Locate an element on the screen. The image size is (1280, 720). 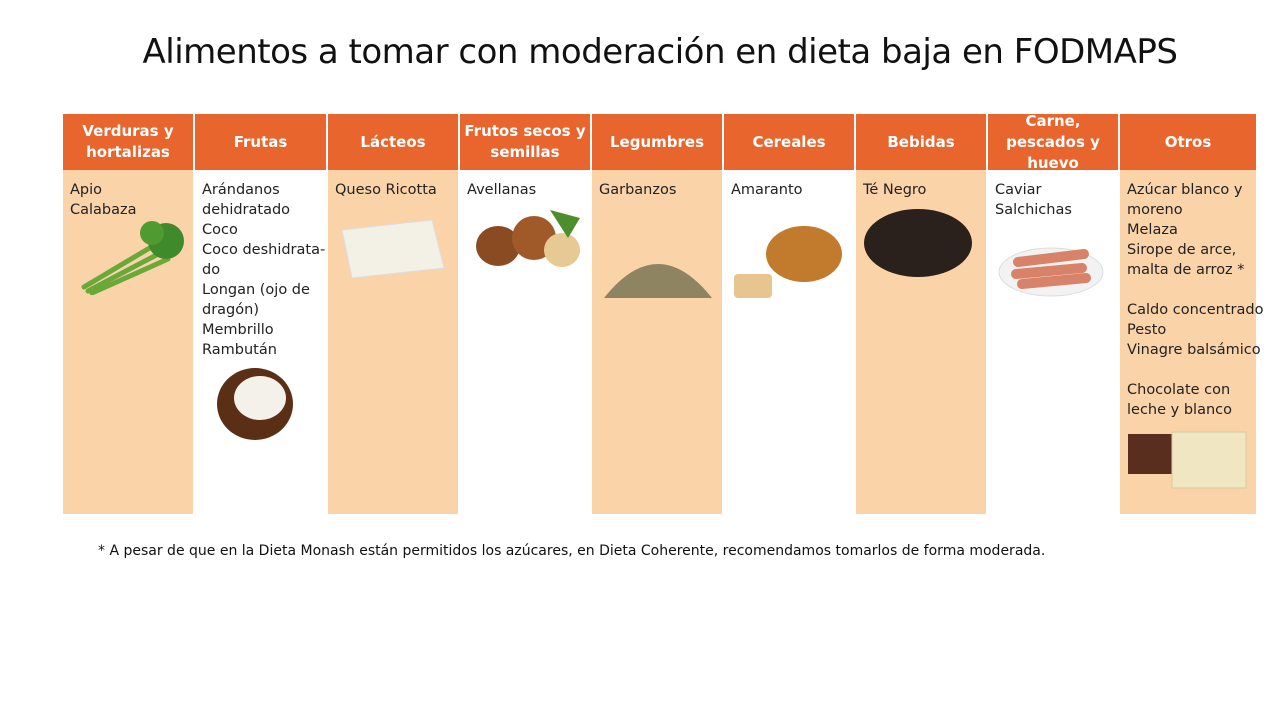
item: Garbanzos is located at coordinates (638, 190).